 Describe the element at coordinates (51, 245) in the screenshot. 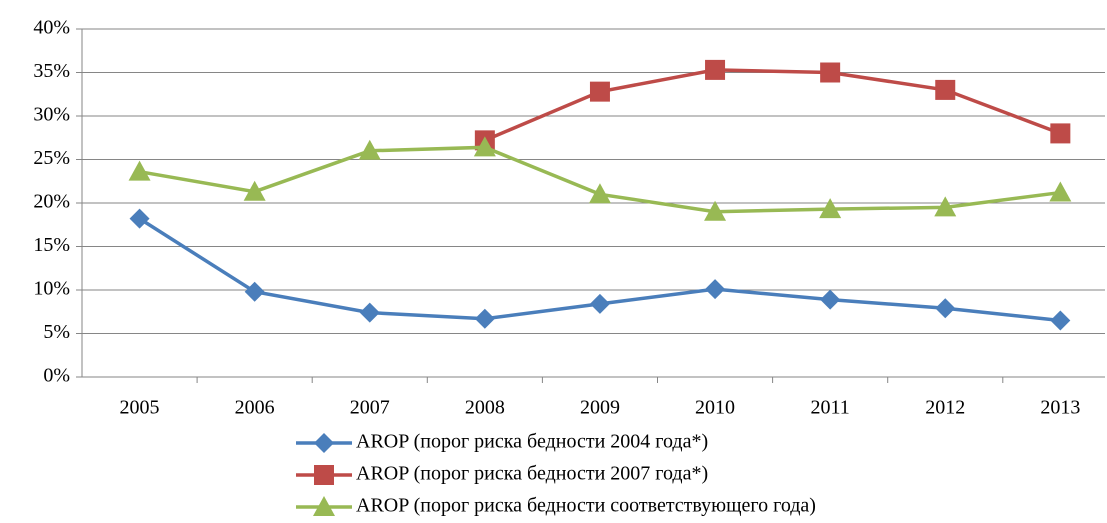

I see `y-tick-label: 15%` at that location.